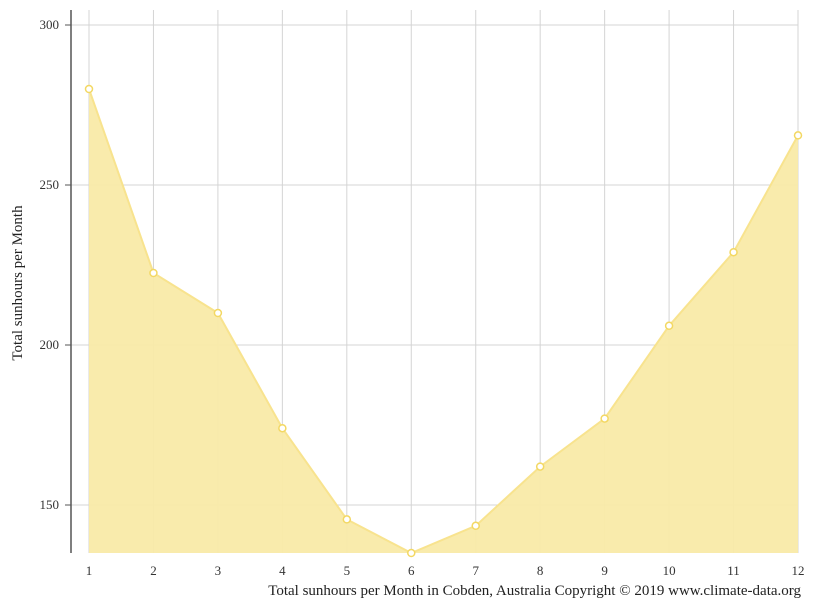 The image size is (815, 611). Describe the element at coordinates (50, 504) in the screenshot. I see `y-tick-label: 150` at that location.